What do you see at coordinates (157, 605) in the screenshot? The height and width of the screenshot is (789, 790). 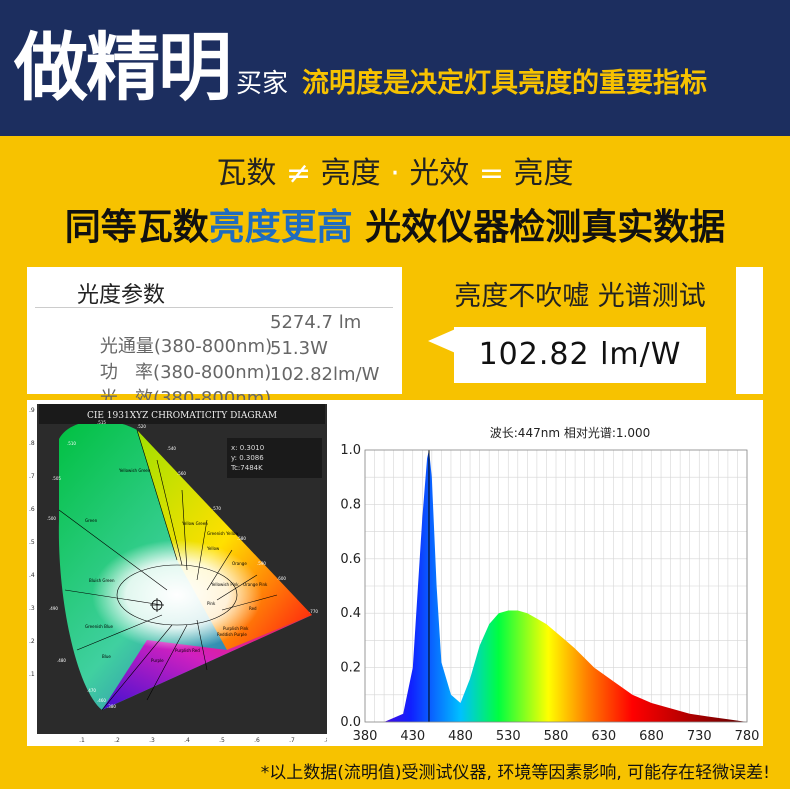 I see `cie-crosshair` at bounding box center [157, 605].